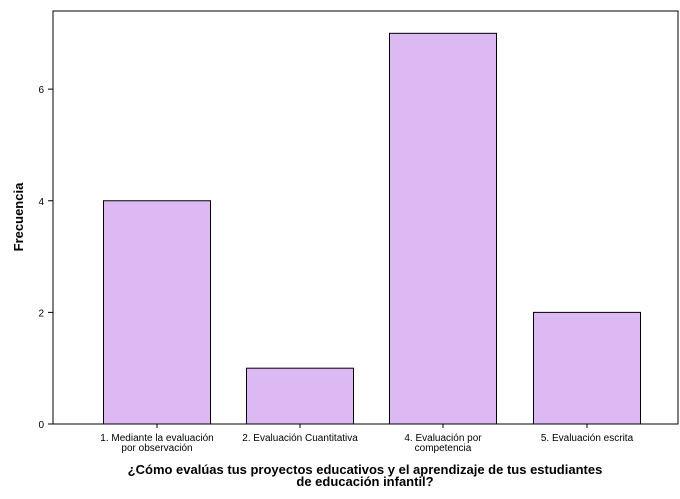  I want to click on x-axis-title-line: de educación infantil?, so click(364, 481).